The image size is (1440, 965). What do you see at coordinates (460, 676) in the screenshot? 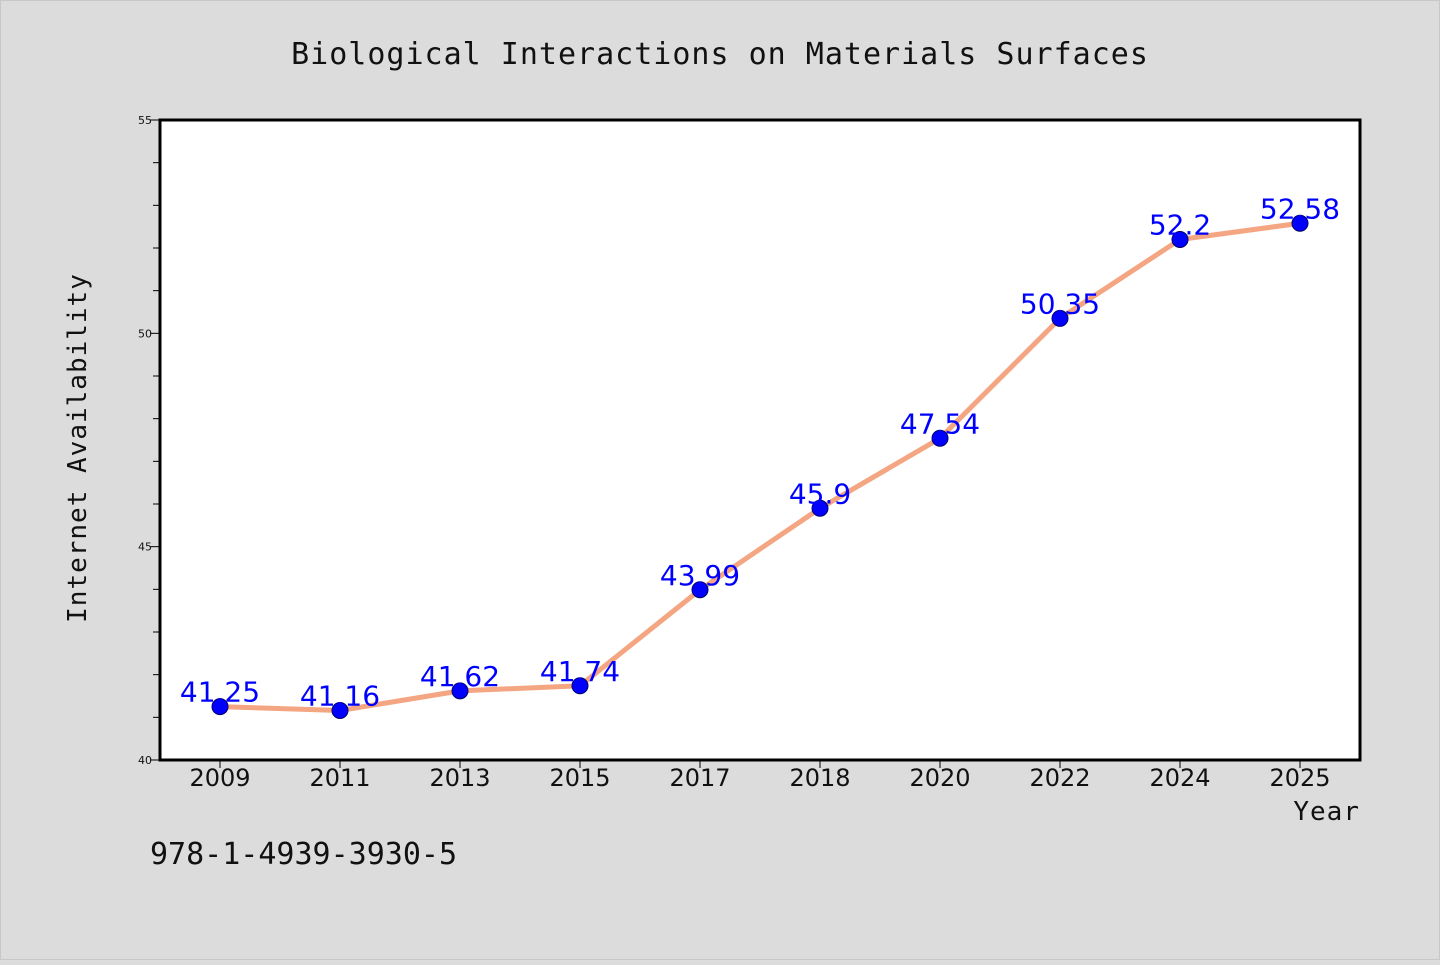
I see `data-label: 41.62` at bounding box center [460, 676].